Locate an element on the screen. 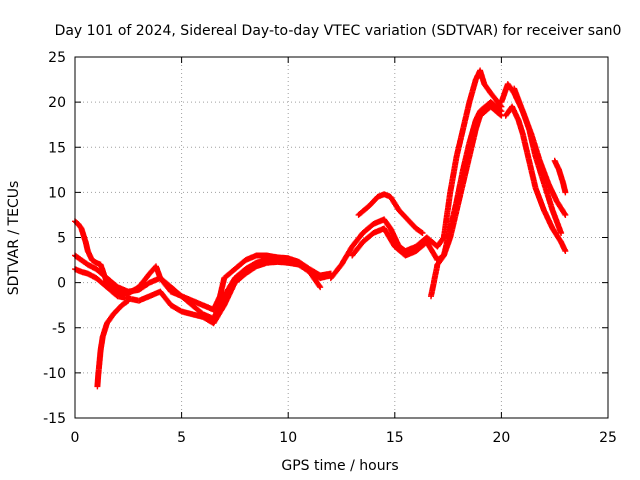  y-tick-label: 15 is located at coordinates (57, 148).